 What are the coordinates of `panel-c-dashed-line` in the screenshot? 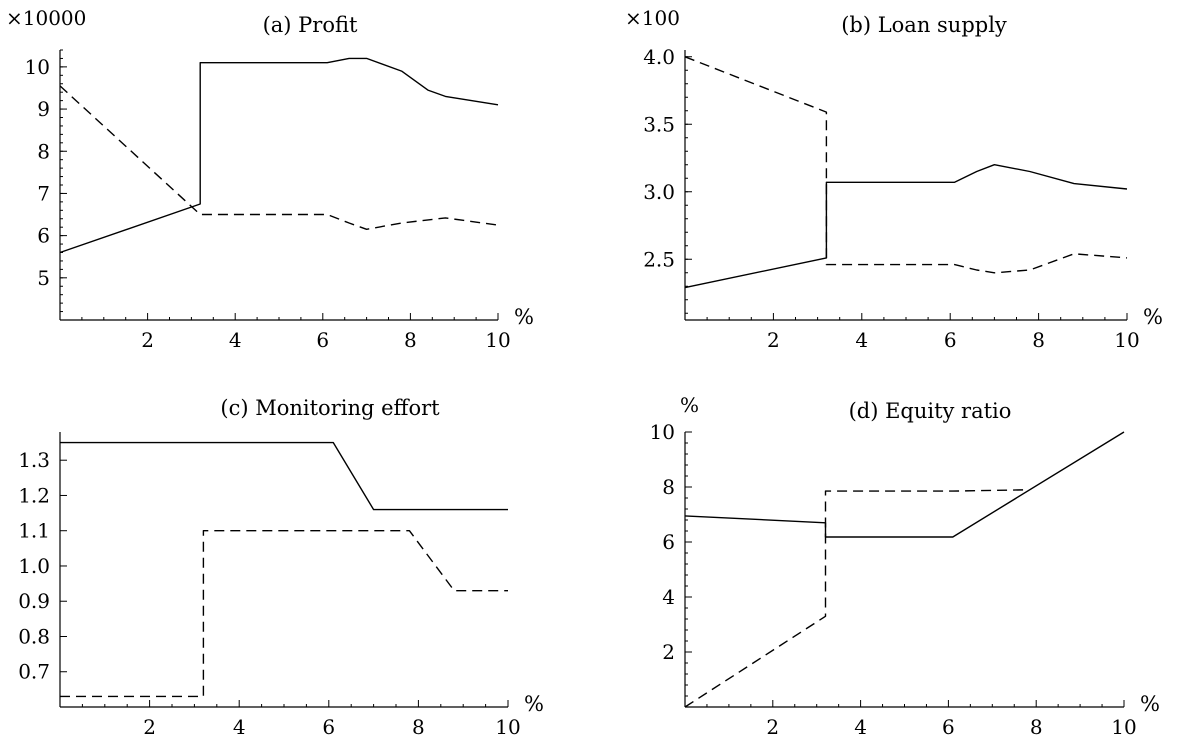 It's located at (284, 614).